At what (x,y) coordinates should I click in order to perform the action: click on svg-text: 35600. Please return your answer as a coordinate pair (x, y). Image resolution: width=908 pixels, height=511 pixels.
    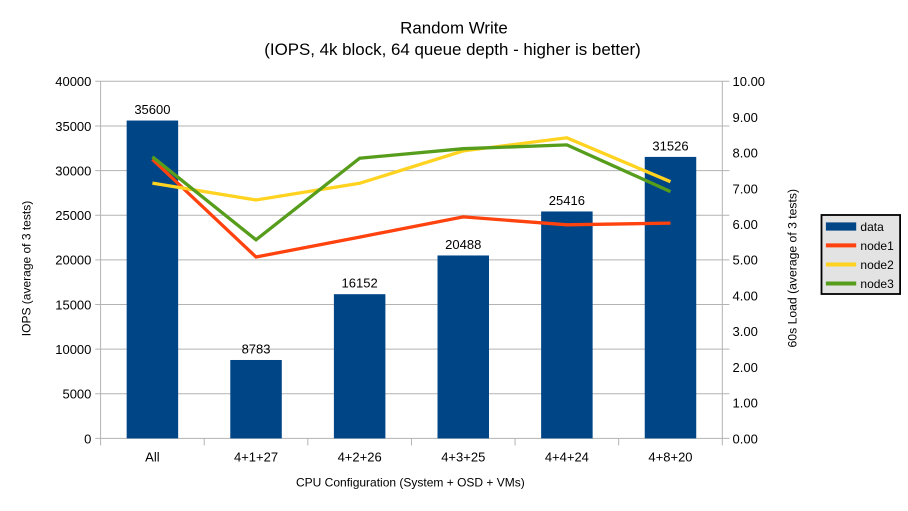
    Looking at the image, I should click on (152, 109).